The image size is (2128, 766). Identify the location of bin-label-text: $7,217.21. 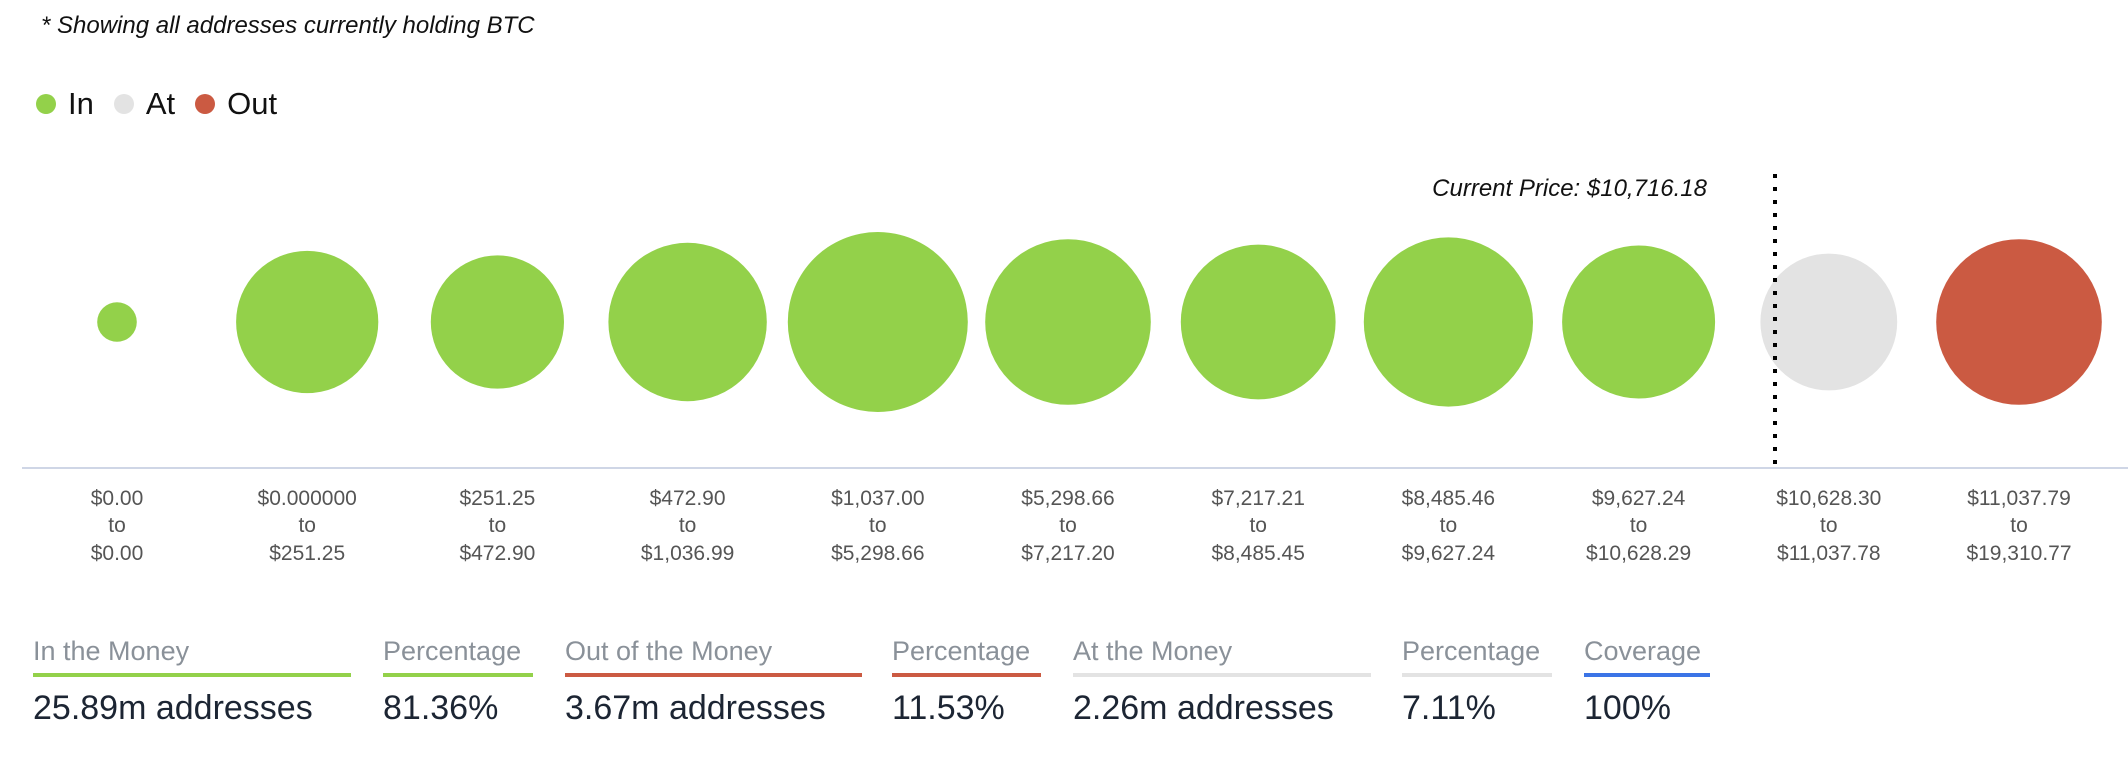
(1257, 498).